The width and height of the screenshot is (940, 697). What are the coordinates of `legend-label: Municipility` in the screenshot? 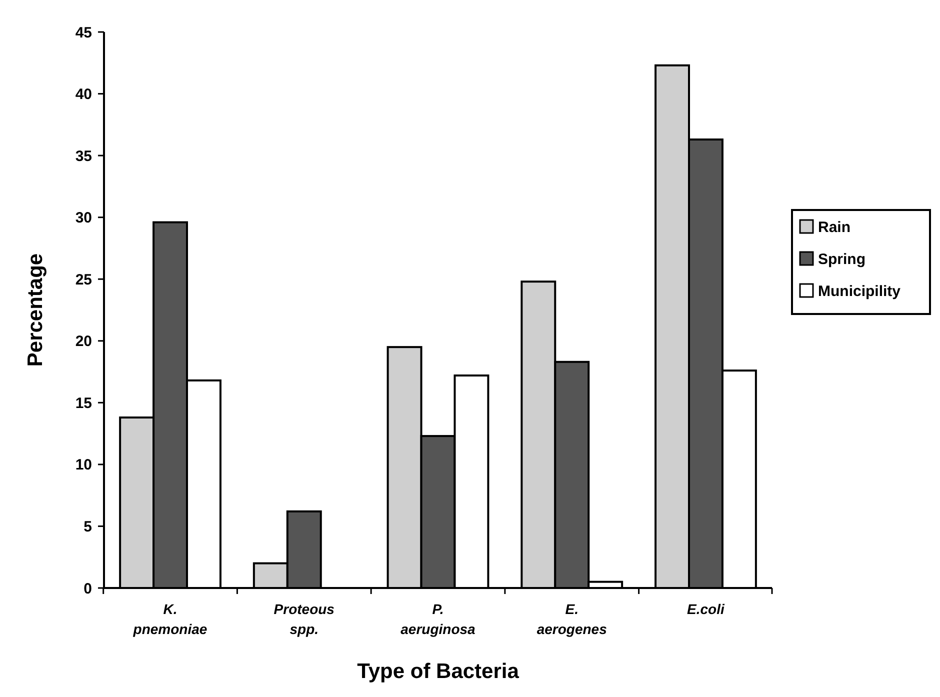 It's located at (860, 291).